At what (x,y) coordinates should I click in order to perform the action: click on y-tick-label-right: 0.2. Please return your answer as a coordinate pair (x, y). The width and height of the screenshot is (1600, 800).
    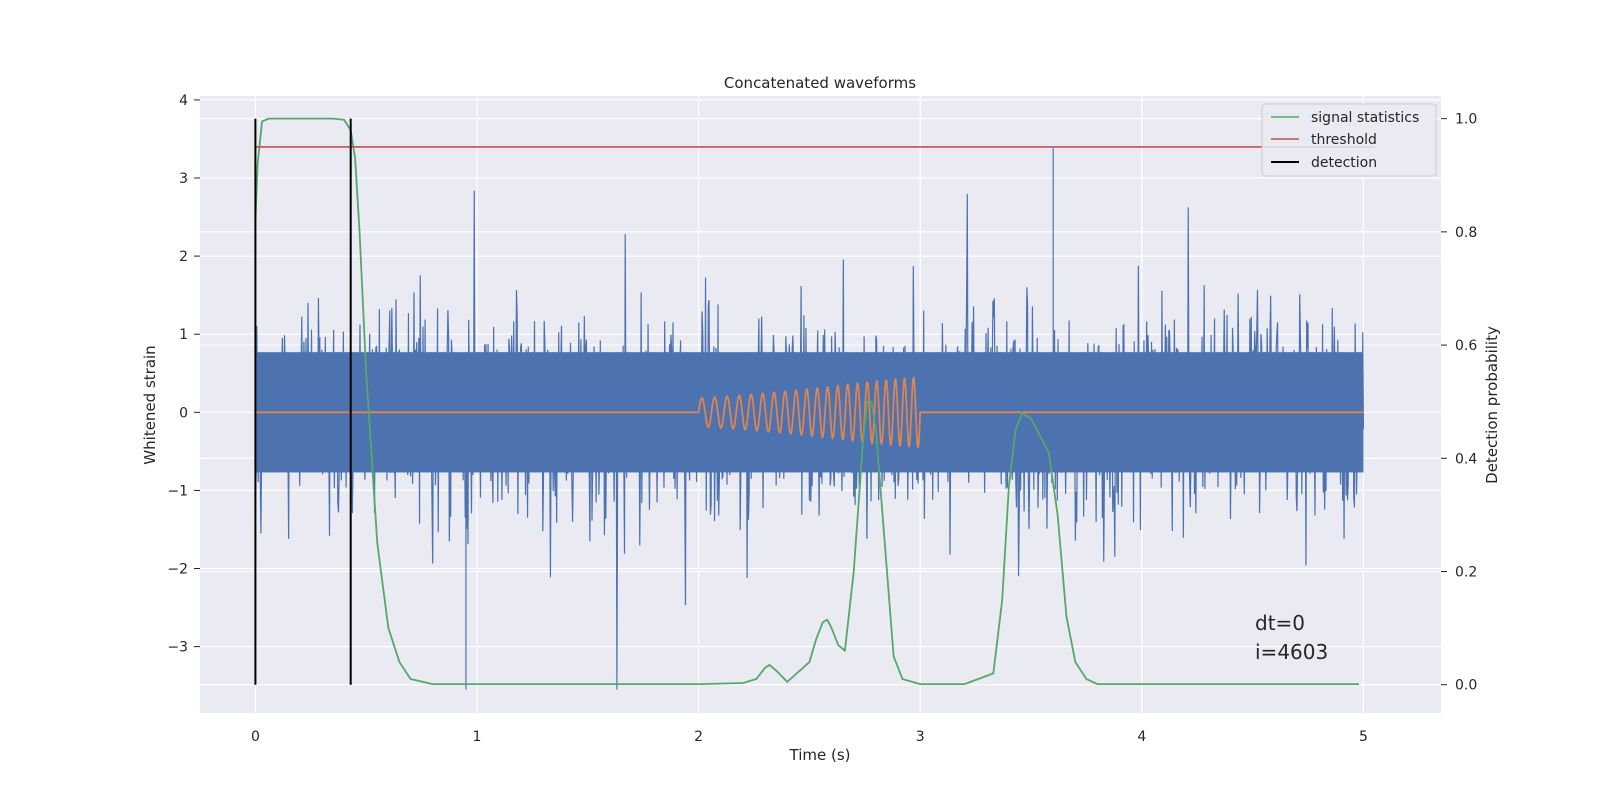
    Looking at the image, I should click on (1466, 572).